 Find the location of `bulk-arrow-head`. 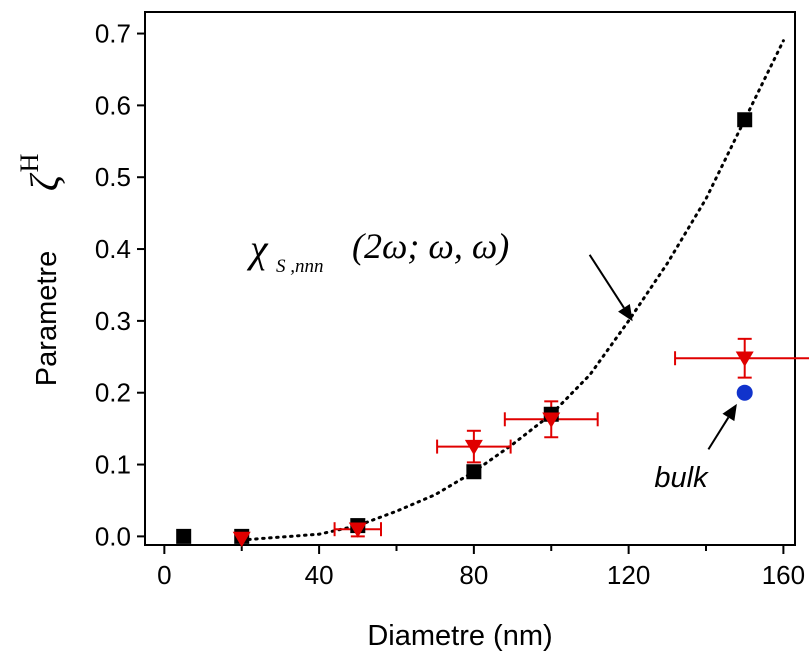

bulk-arrow-head is located at coordinates (729, 412).